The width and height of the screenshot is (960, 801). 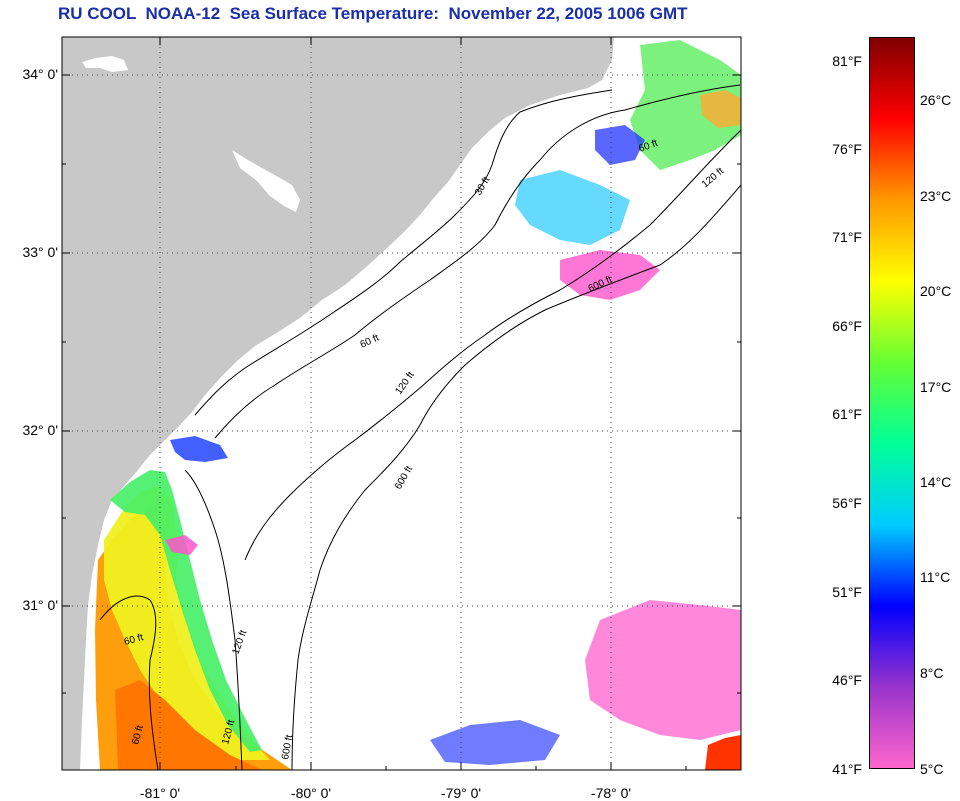 I want to click on sst-ne-orange, so click(x=720, y=109).